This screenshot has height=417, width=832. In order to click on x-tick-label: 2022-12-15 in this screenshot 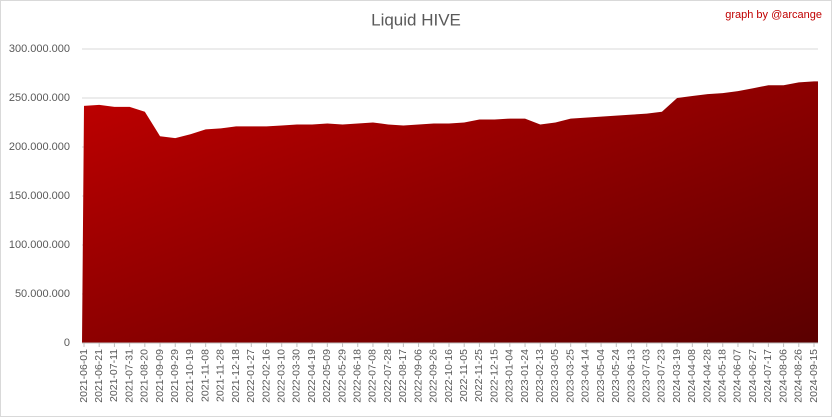, I will do `click(494, 376)`.